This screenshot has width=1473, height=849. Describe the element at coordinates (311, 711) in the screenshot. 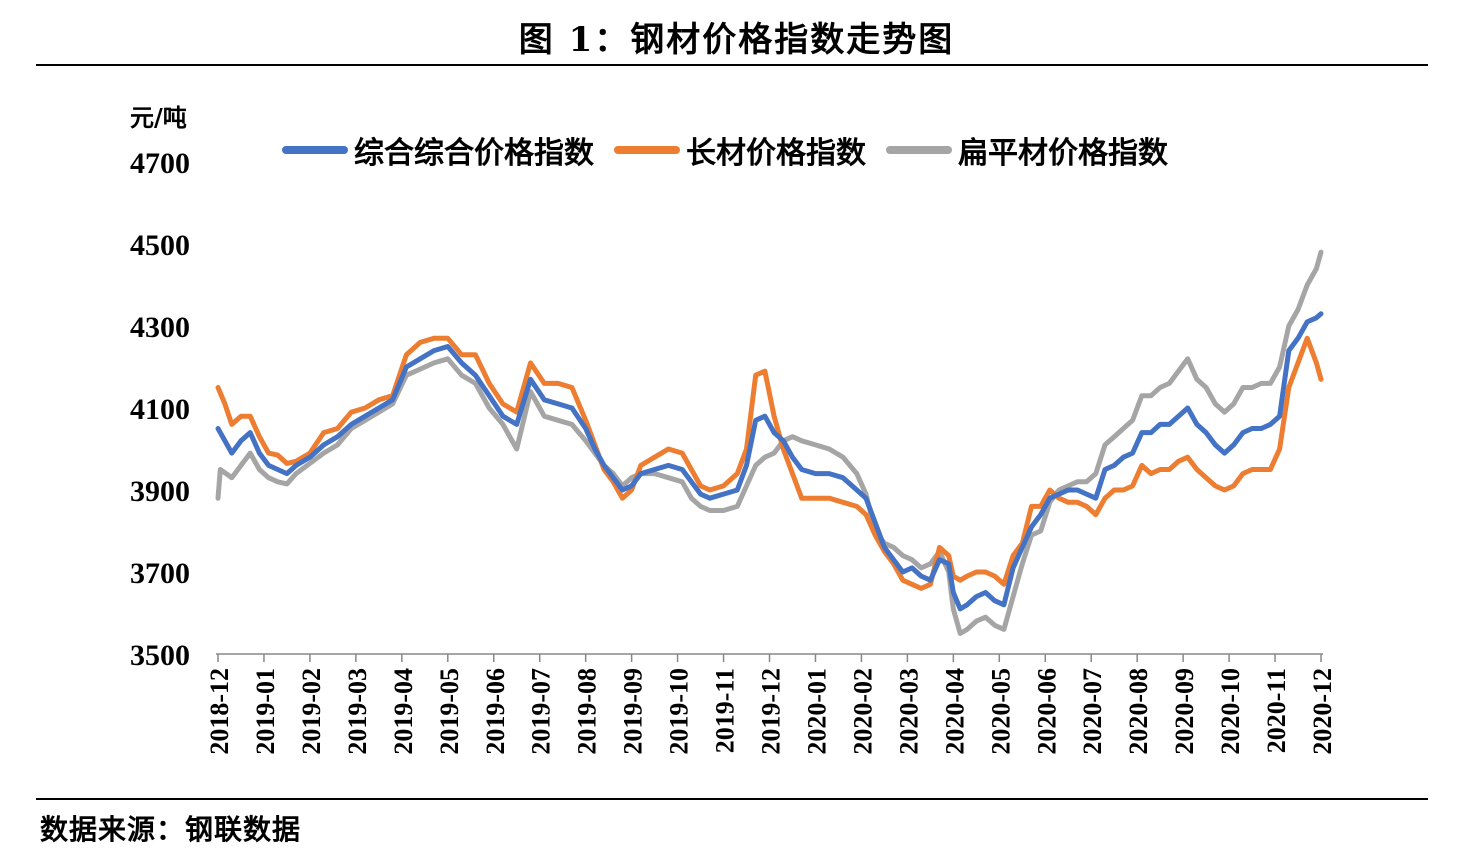

I see `x-tick-label: 2019-02` at that location.